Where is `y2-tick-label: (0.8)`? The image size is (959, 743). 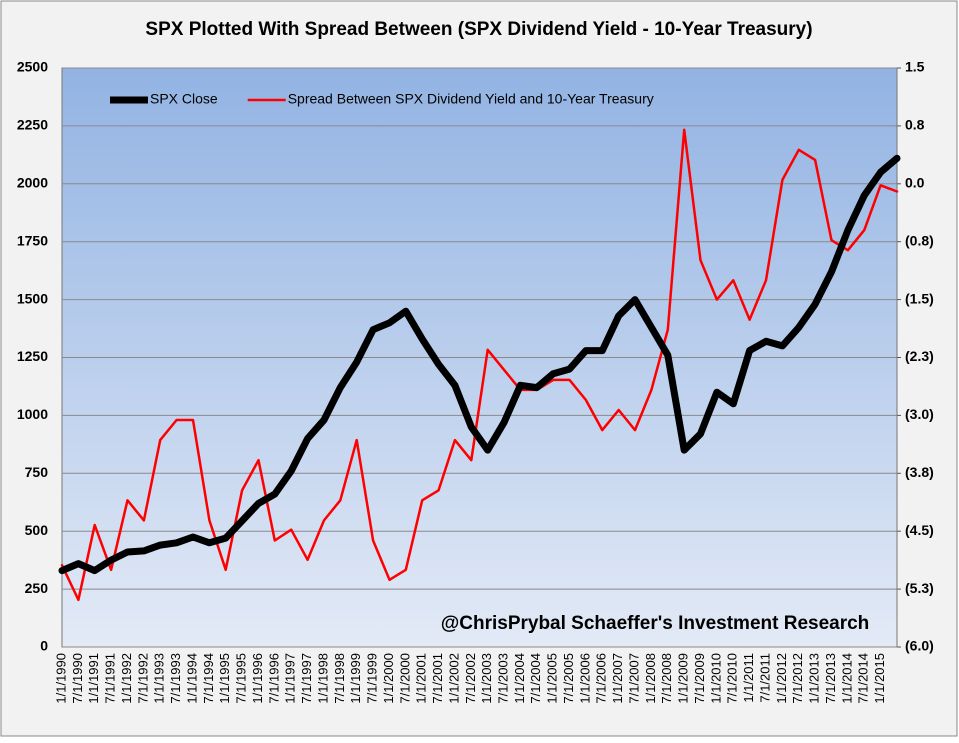 y2-tick-label: (0.8) is located at coordinates (919, 240).